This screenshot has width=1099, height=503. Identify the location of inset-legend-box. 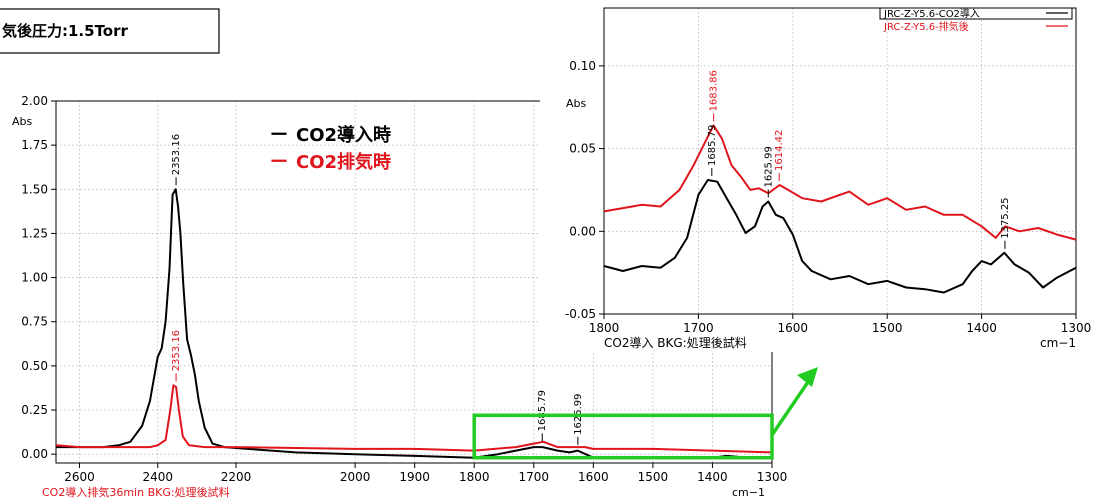
(976, 13).